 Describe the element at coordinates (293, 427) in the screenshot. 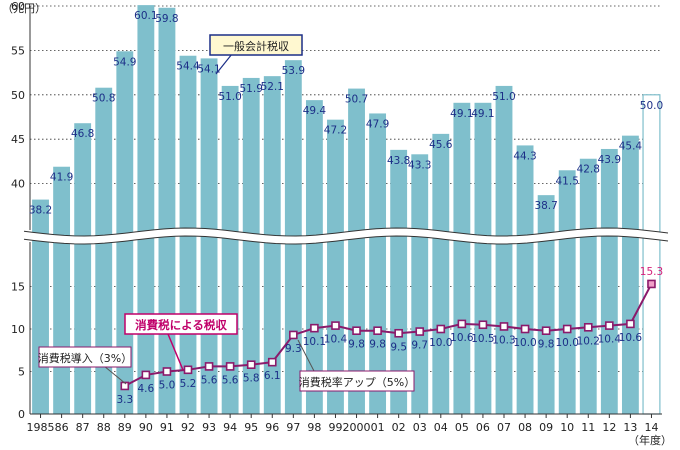

I see `x-tick-label: 97` at that location.